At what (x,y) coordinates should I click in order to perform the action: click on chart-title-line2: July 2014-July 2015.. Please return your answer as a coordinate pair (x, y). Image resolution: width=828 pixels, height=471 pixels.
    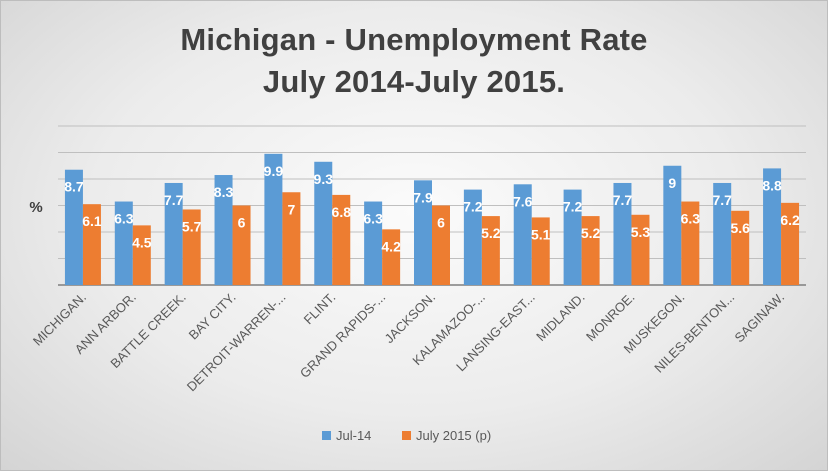
    Looking at the image, I should click on (414, 81).